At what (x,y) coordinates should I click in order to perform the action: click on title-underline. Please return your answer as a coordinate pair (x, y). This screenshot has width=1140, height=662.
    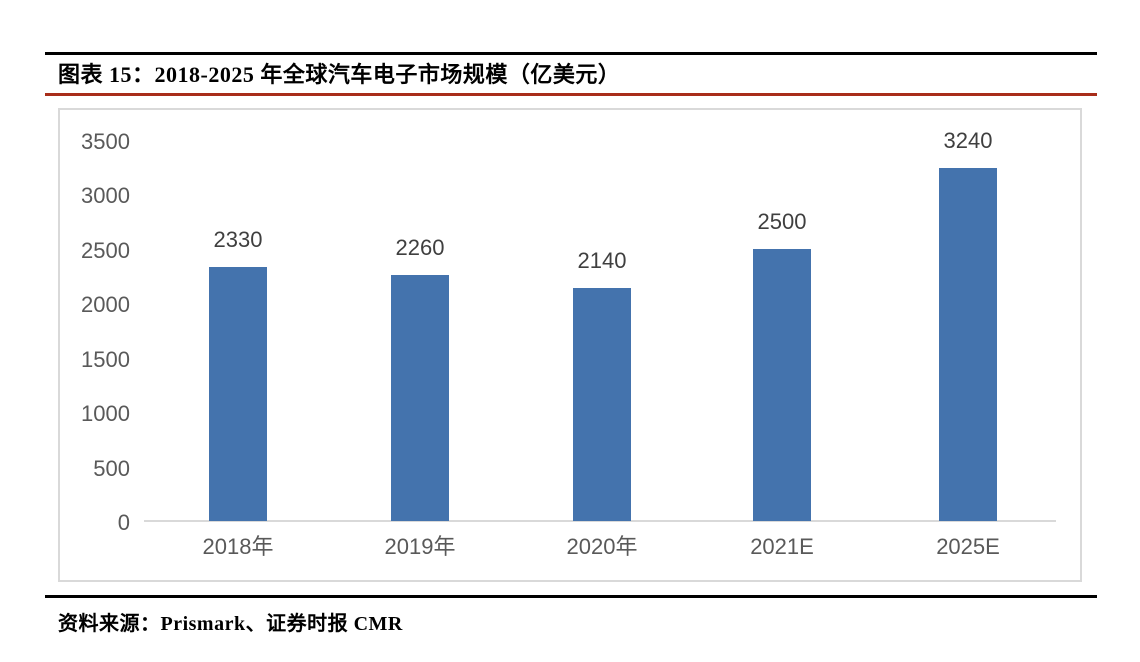
    Looking at the image, I should click on (571, 94).